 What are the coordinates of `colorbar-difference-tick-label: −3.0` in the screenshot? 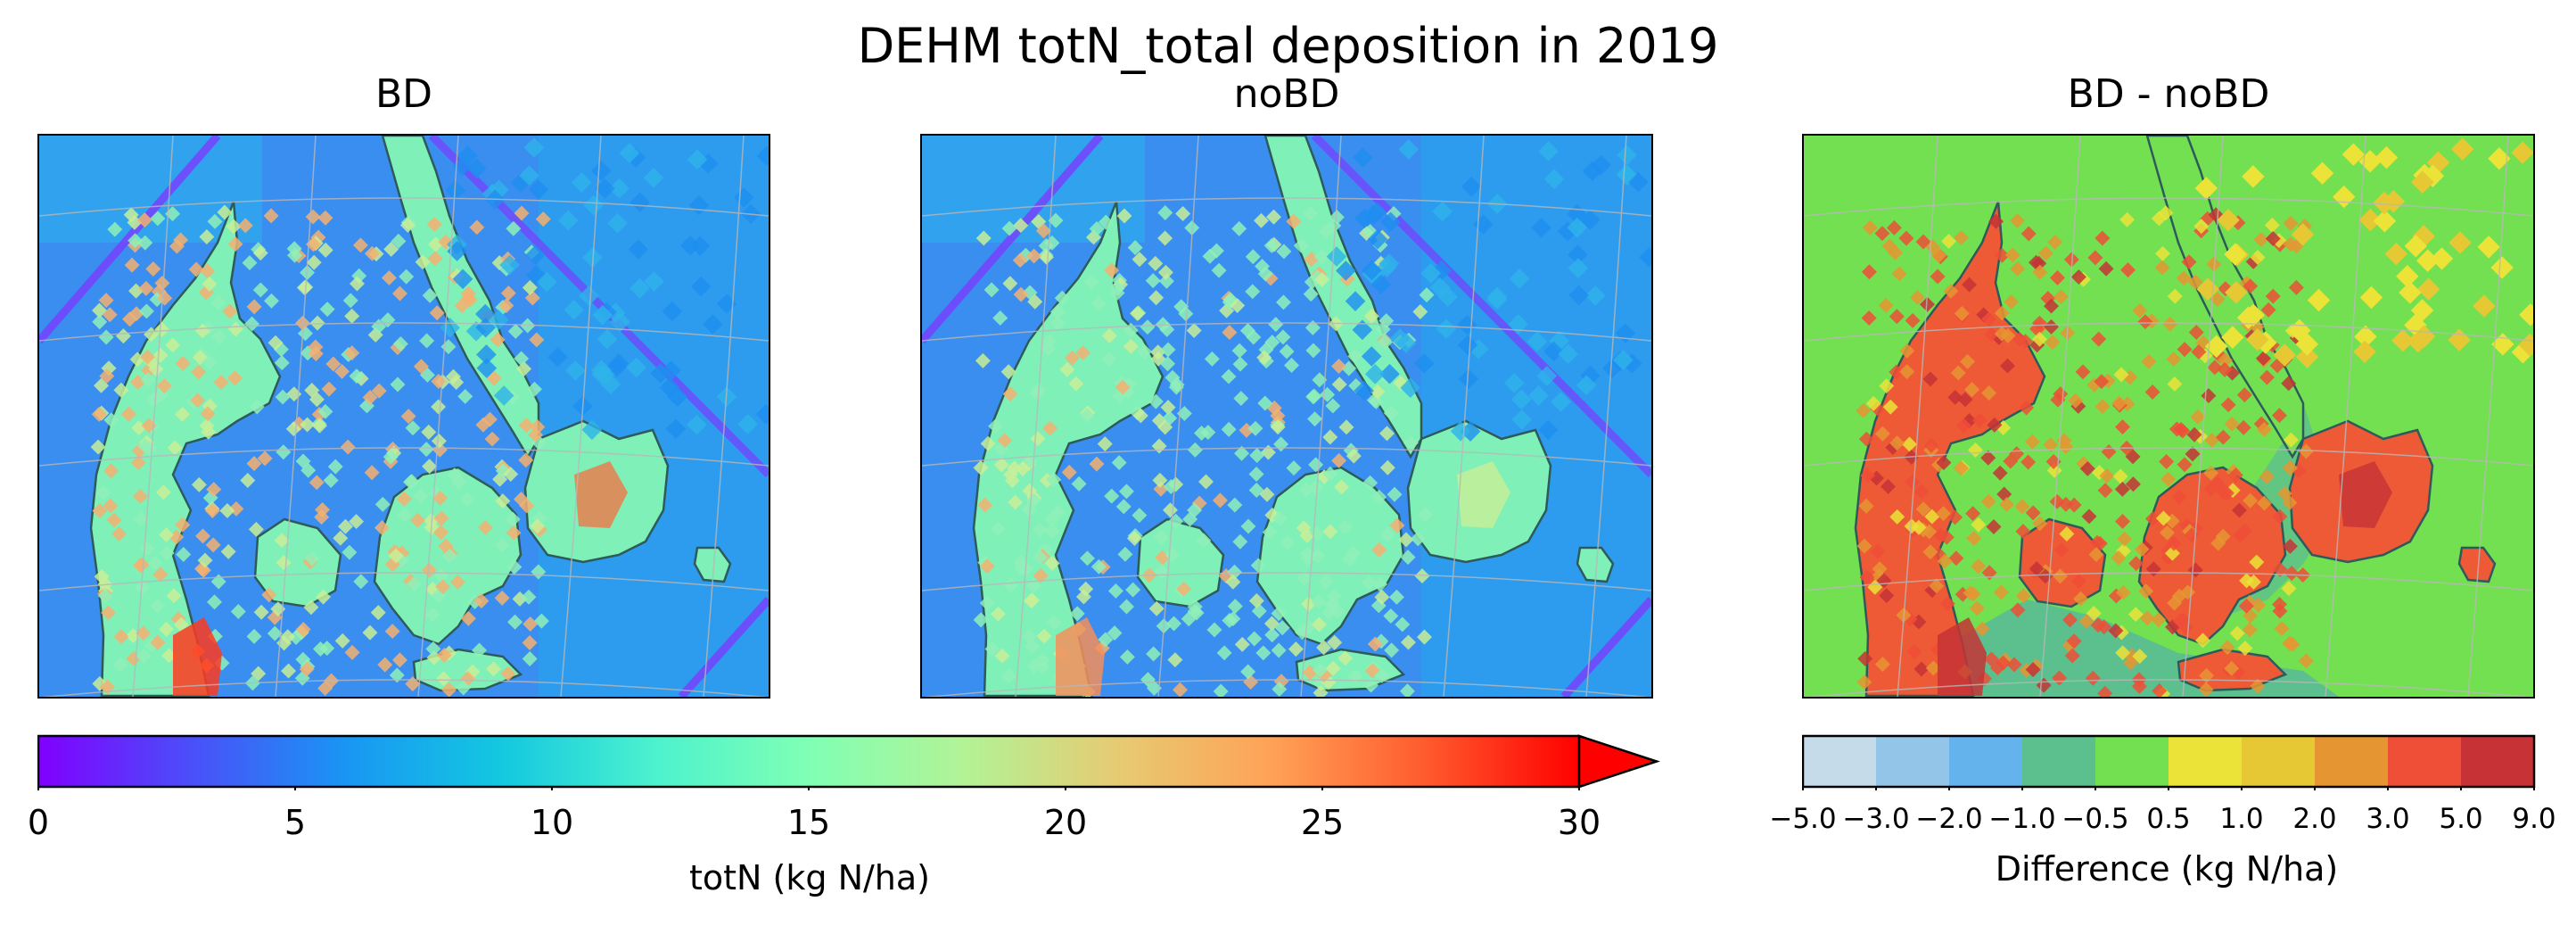 It's located at (1876, 819).